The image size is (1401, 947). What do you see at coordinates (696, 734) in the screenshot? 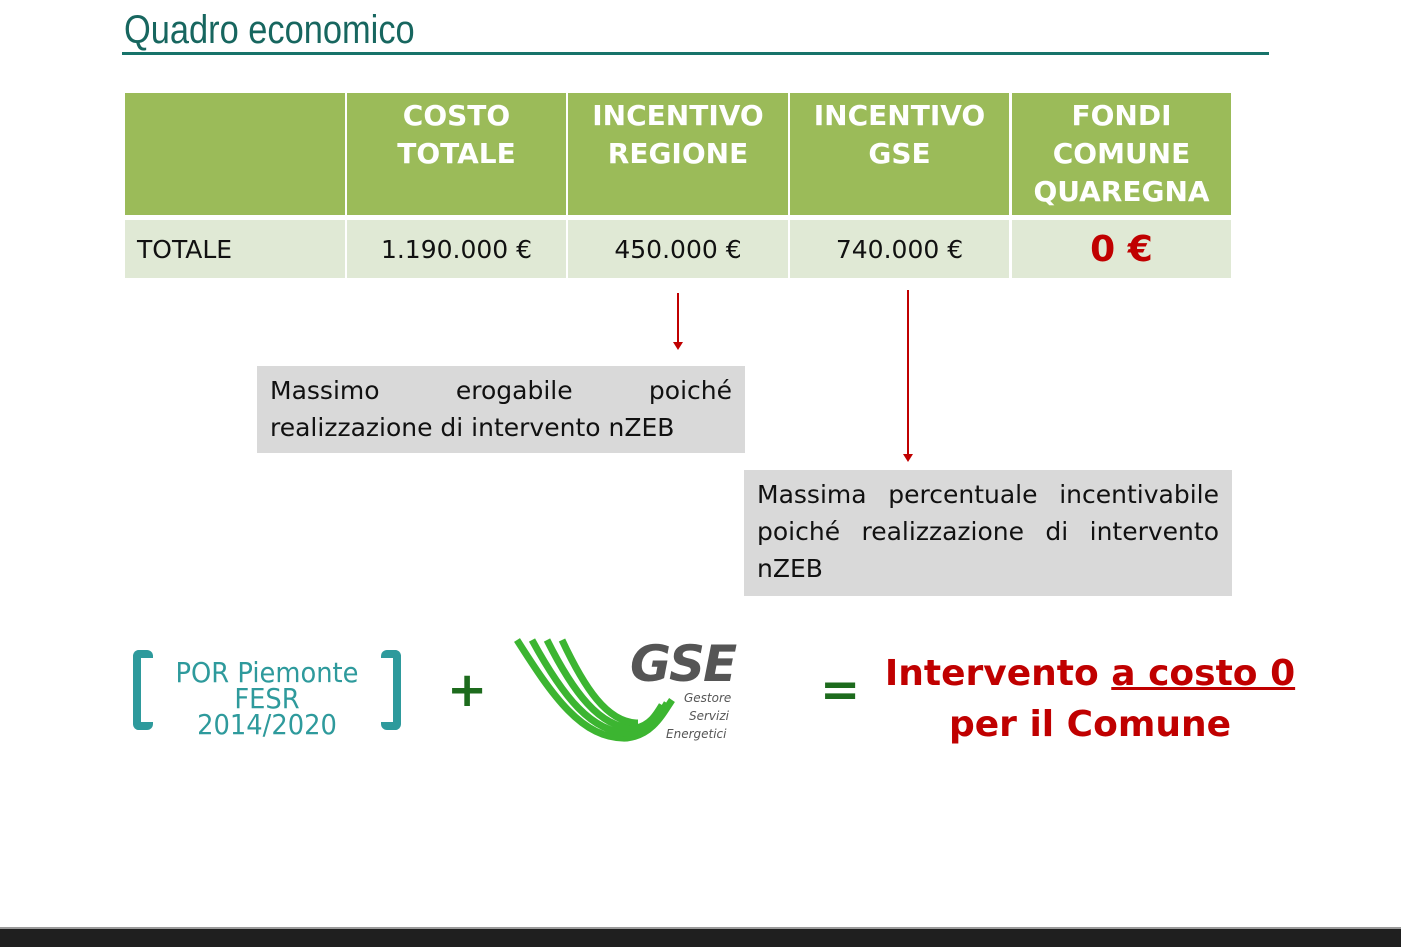
I see `gse-line3: Energetici` at bounding box center [696, 734].